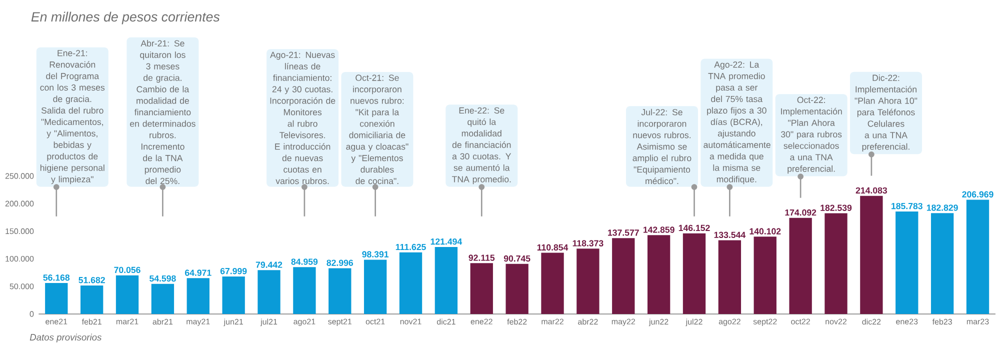 The image size is (1000, 344). Describe the element at coordinates (886, 113) in the screenshot. I see `text: Dic-22: Implementación "Plan Ahora 10" para Teléfonos Celulares a una TNA preferencial.` at that location.